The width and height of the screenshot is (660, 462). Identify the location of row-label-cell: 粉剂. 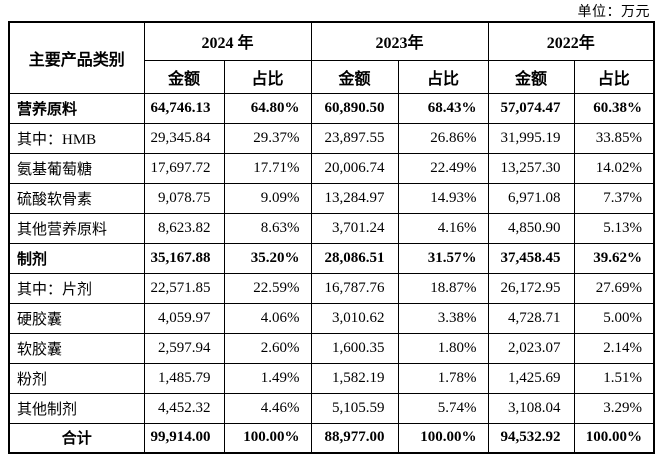
(76, 378).